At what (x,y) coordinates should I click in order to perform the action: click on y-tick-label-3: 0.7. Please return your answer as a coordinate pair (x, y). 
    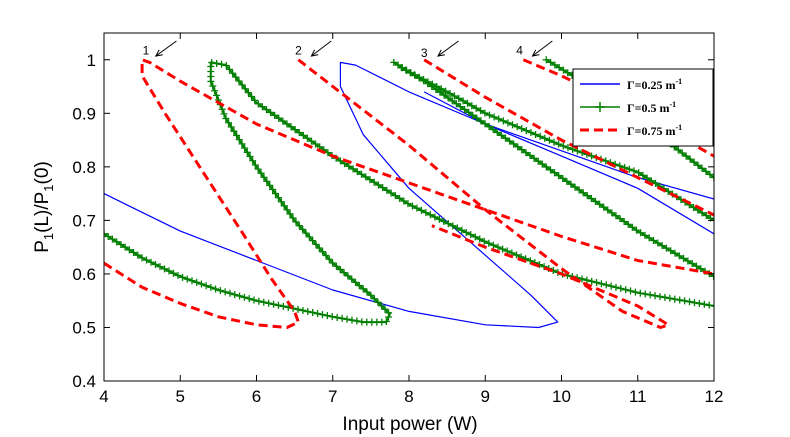
    Looking at the image, I should click on (84, 220).